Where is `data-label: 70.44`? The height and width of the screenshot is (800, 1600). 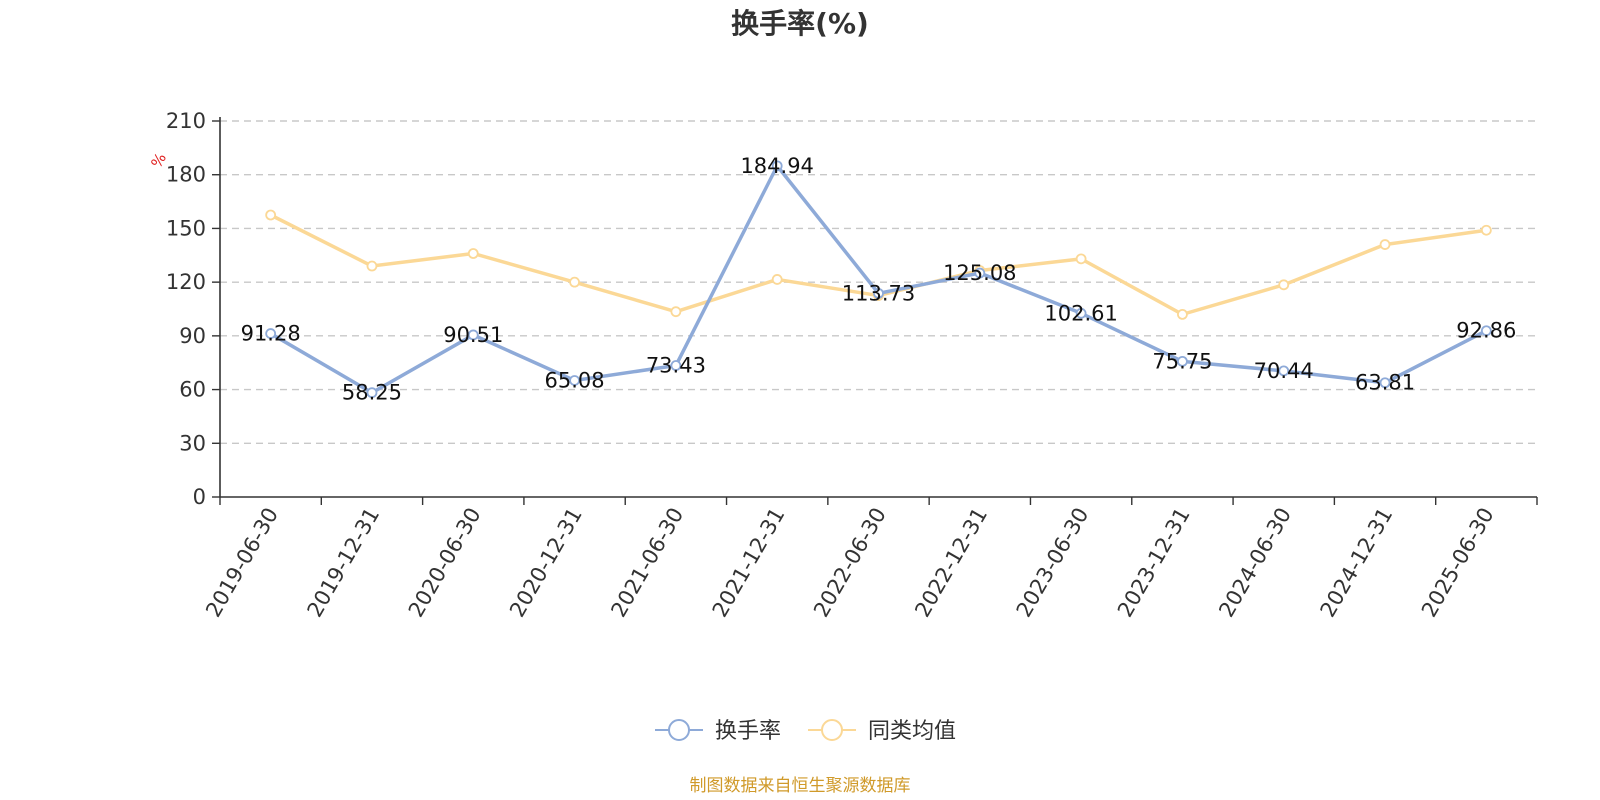 data-label: 70.44 is located at coordinates (1284, 371).